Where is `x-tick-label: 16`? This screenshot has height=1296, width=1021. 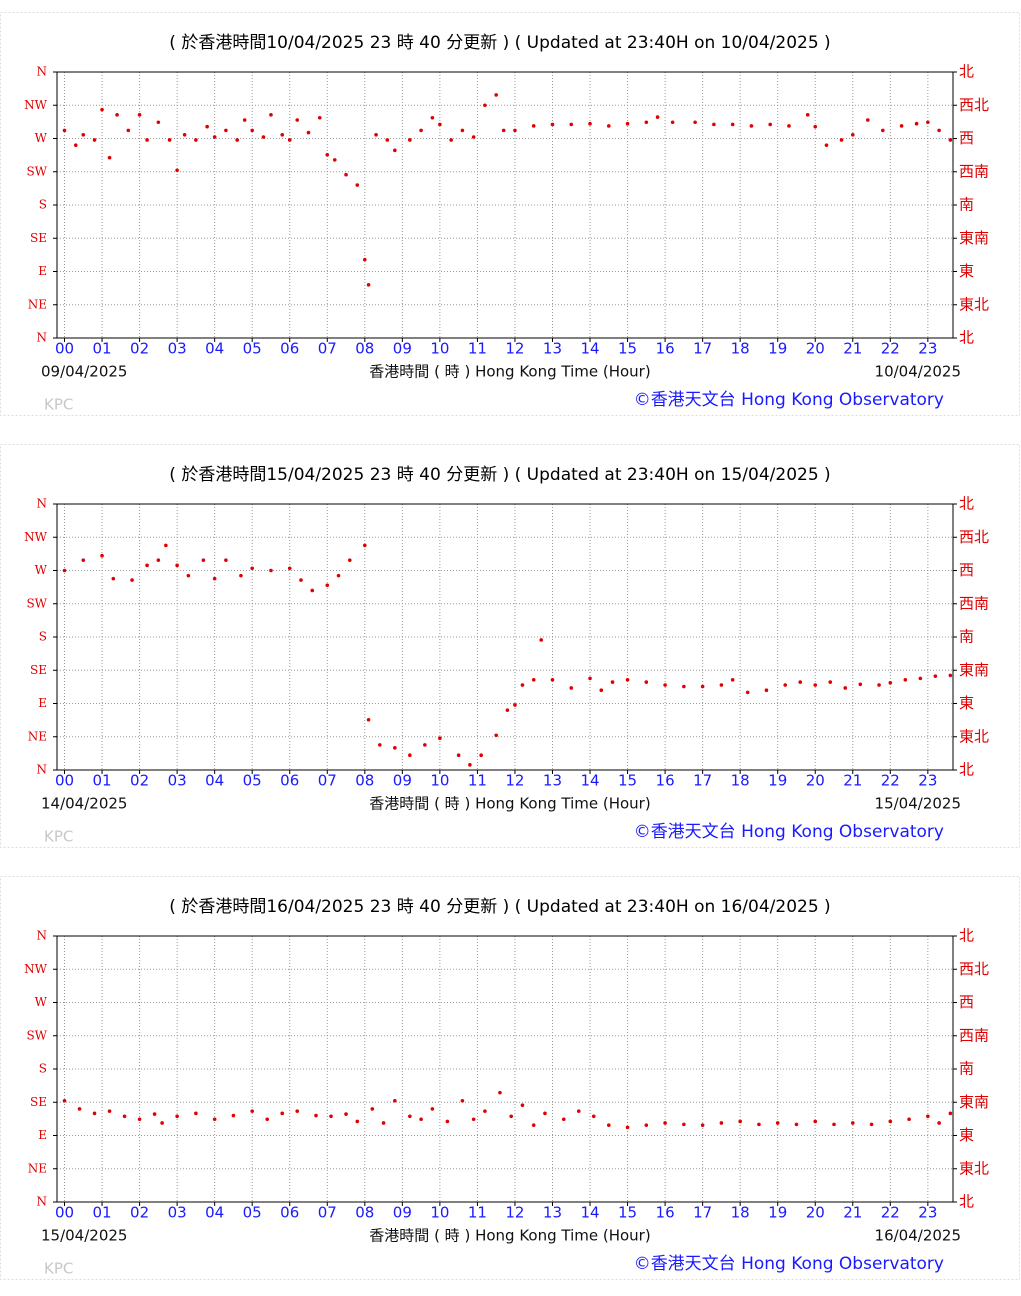
x-tick-label: 16 is located at coordinates (665, 349).